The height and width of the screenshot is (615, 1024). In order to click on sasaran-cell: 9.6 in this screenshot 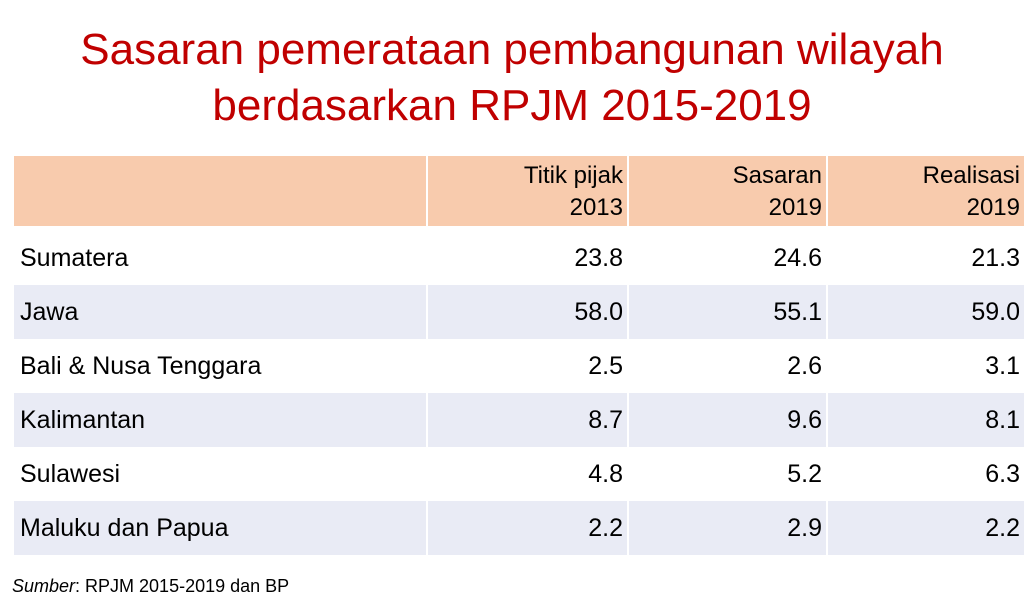, I will do `click(726, 420)`.